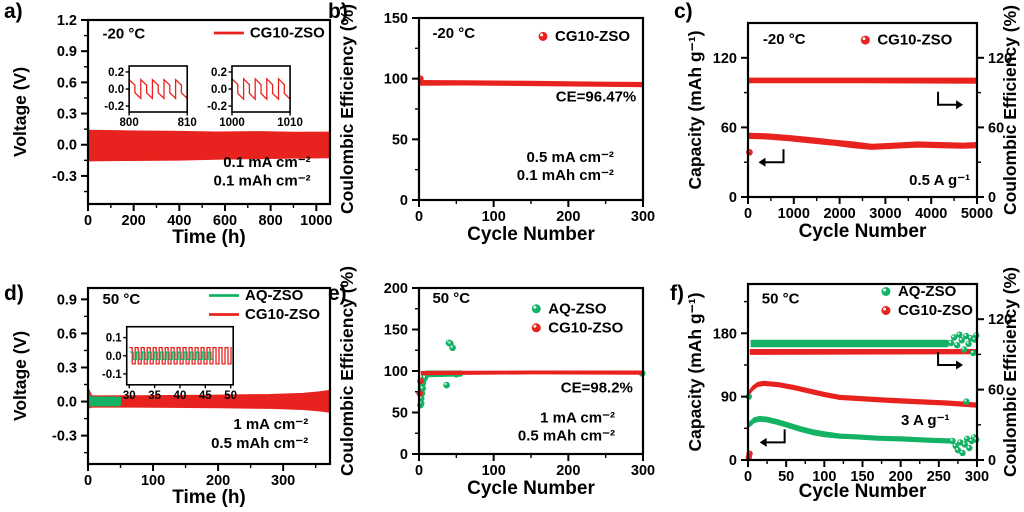 The width and height of the screenshot is (1024, 512). What do you see at coordinates (1010, 372) in the screenshot?
I see `y2-axis-title: Coulombic Efficiency (%)` at bounding box center [1010, 372].